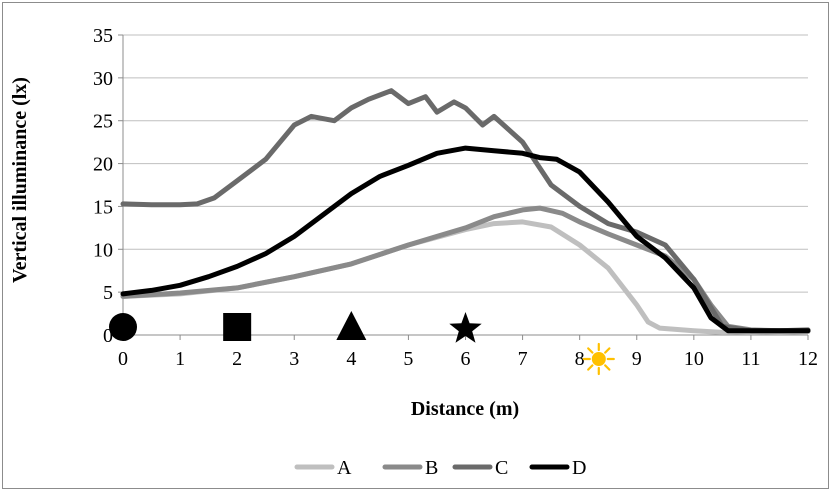 The width and height of the screenshot is (833, 493). I want to click on star-marker, so click(465, 327).